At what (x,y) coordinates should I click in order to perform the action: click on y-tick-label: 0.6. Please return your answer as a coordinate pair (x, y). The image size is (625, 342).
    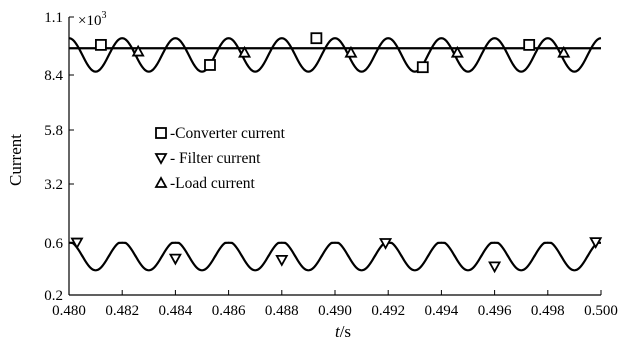
    Looking at the image, I should click on (53, 244).